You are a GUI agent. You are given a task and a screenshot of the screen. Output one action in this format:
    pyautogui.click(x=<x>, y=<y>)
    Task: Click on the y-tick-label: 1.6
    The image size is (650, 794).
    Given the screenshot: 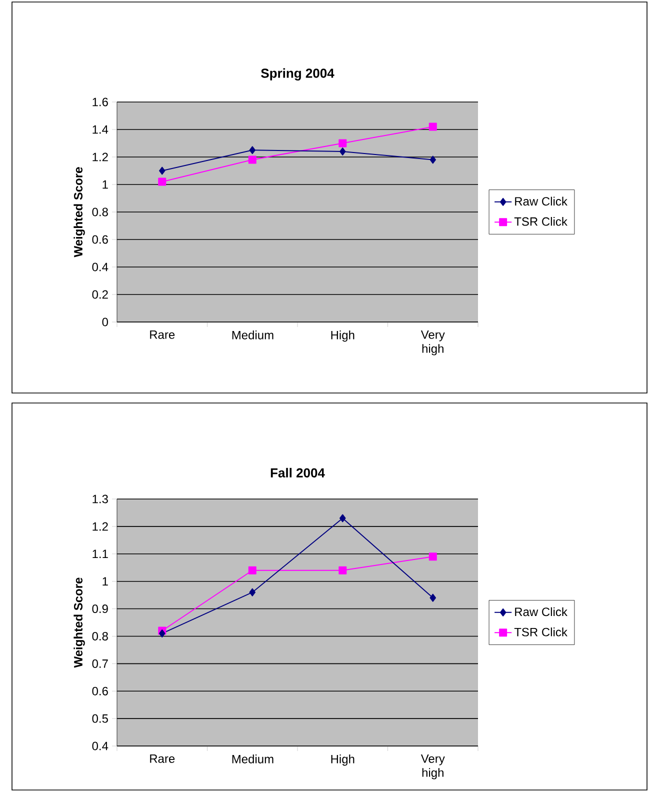 What is the action you would take?
    pyautogui.click(x=100, y=102)
    